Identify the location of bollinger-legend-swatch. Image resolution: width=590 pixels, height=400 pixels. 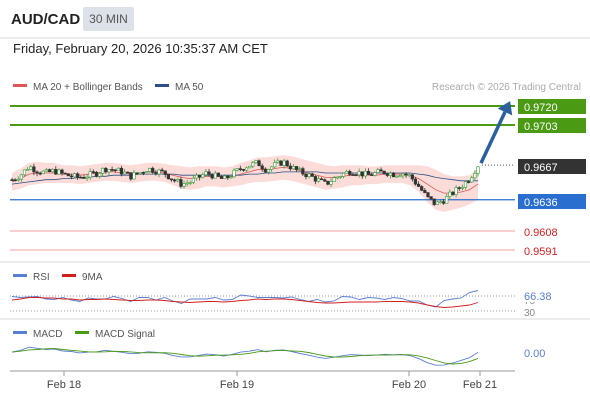
(20, 85).